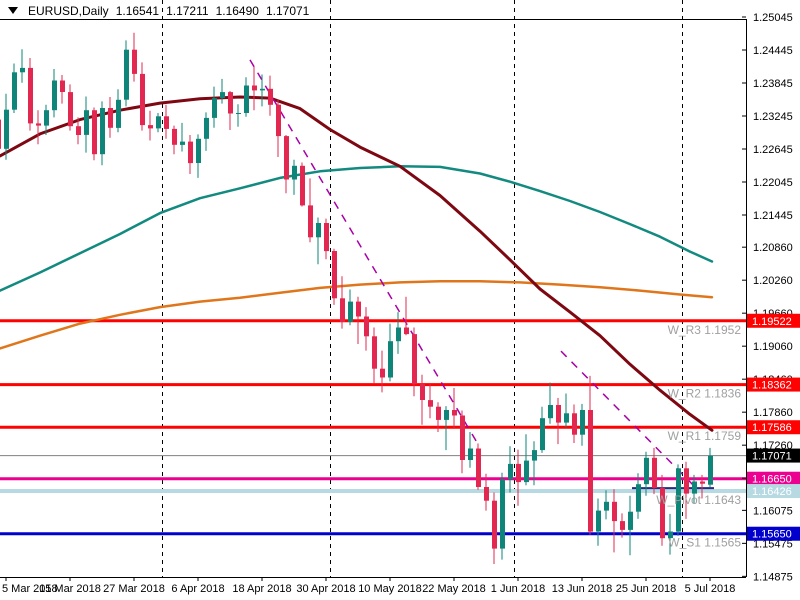 The height and width of the screenshot is (600, 800). What do you see at coordinates (773, 117) in the screenshot?
I see `price-axis-label: 1.23245` at bounding box center [773, 117].